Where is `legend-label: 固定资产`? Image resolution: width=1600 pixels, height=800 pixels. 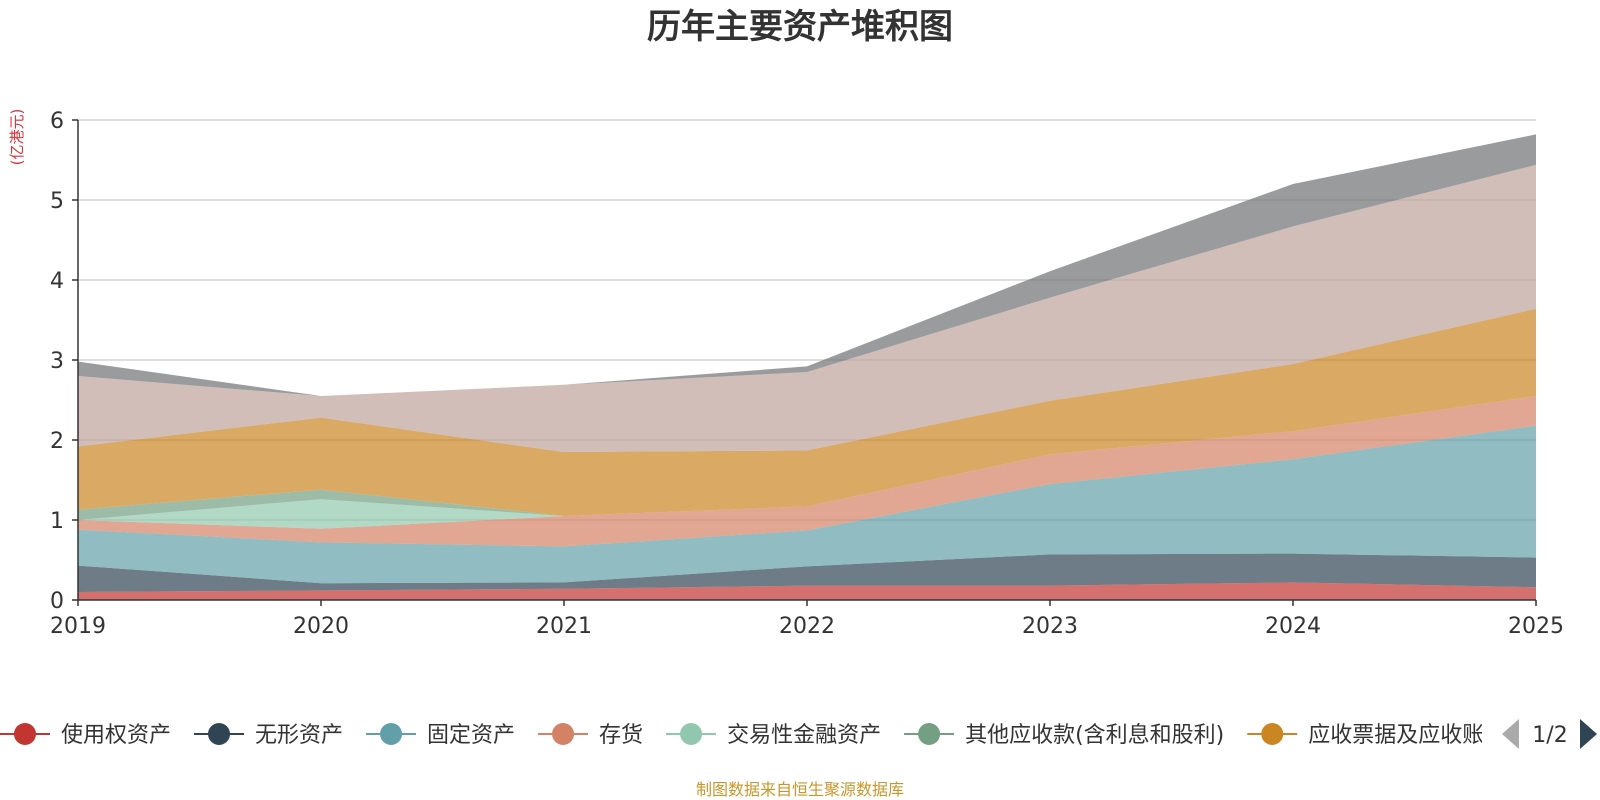
legend-label: 固定资产 is located at coordinates (471, 735).